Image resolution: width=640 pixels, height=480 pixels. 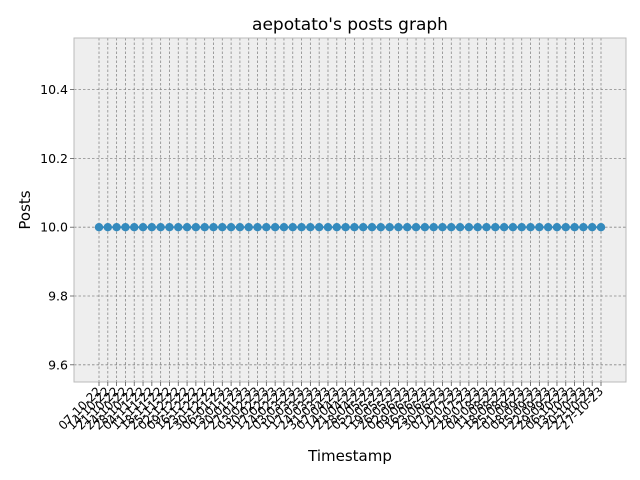 I want to click on x-axis-label: Timestamp, so click(x=349, y=456).